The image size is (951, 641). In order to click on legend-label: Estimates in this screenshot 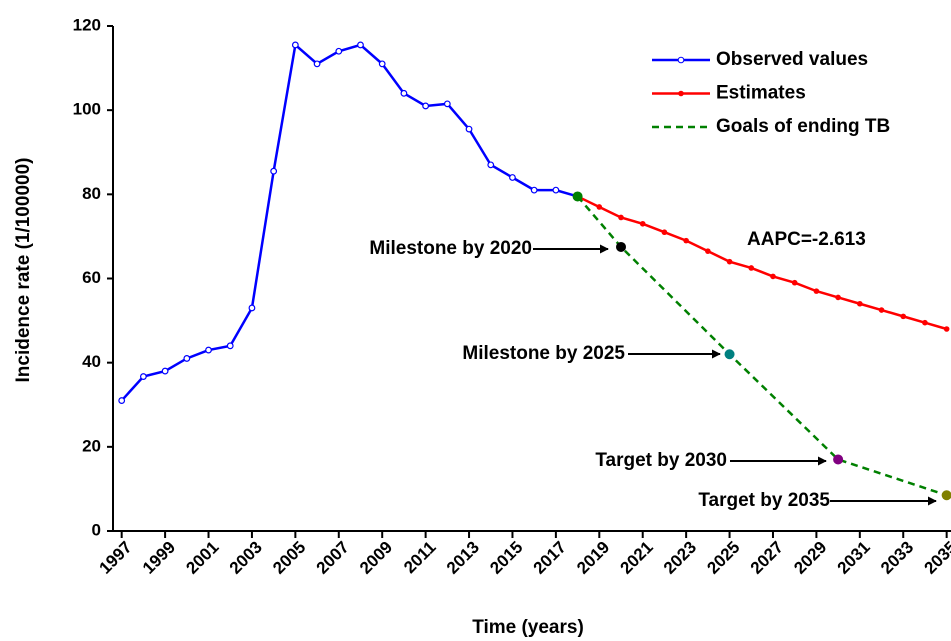, I will do `click(761, 93)`.